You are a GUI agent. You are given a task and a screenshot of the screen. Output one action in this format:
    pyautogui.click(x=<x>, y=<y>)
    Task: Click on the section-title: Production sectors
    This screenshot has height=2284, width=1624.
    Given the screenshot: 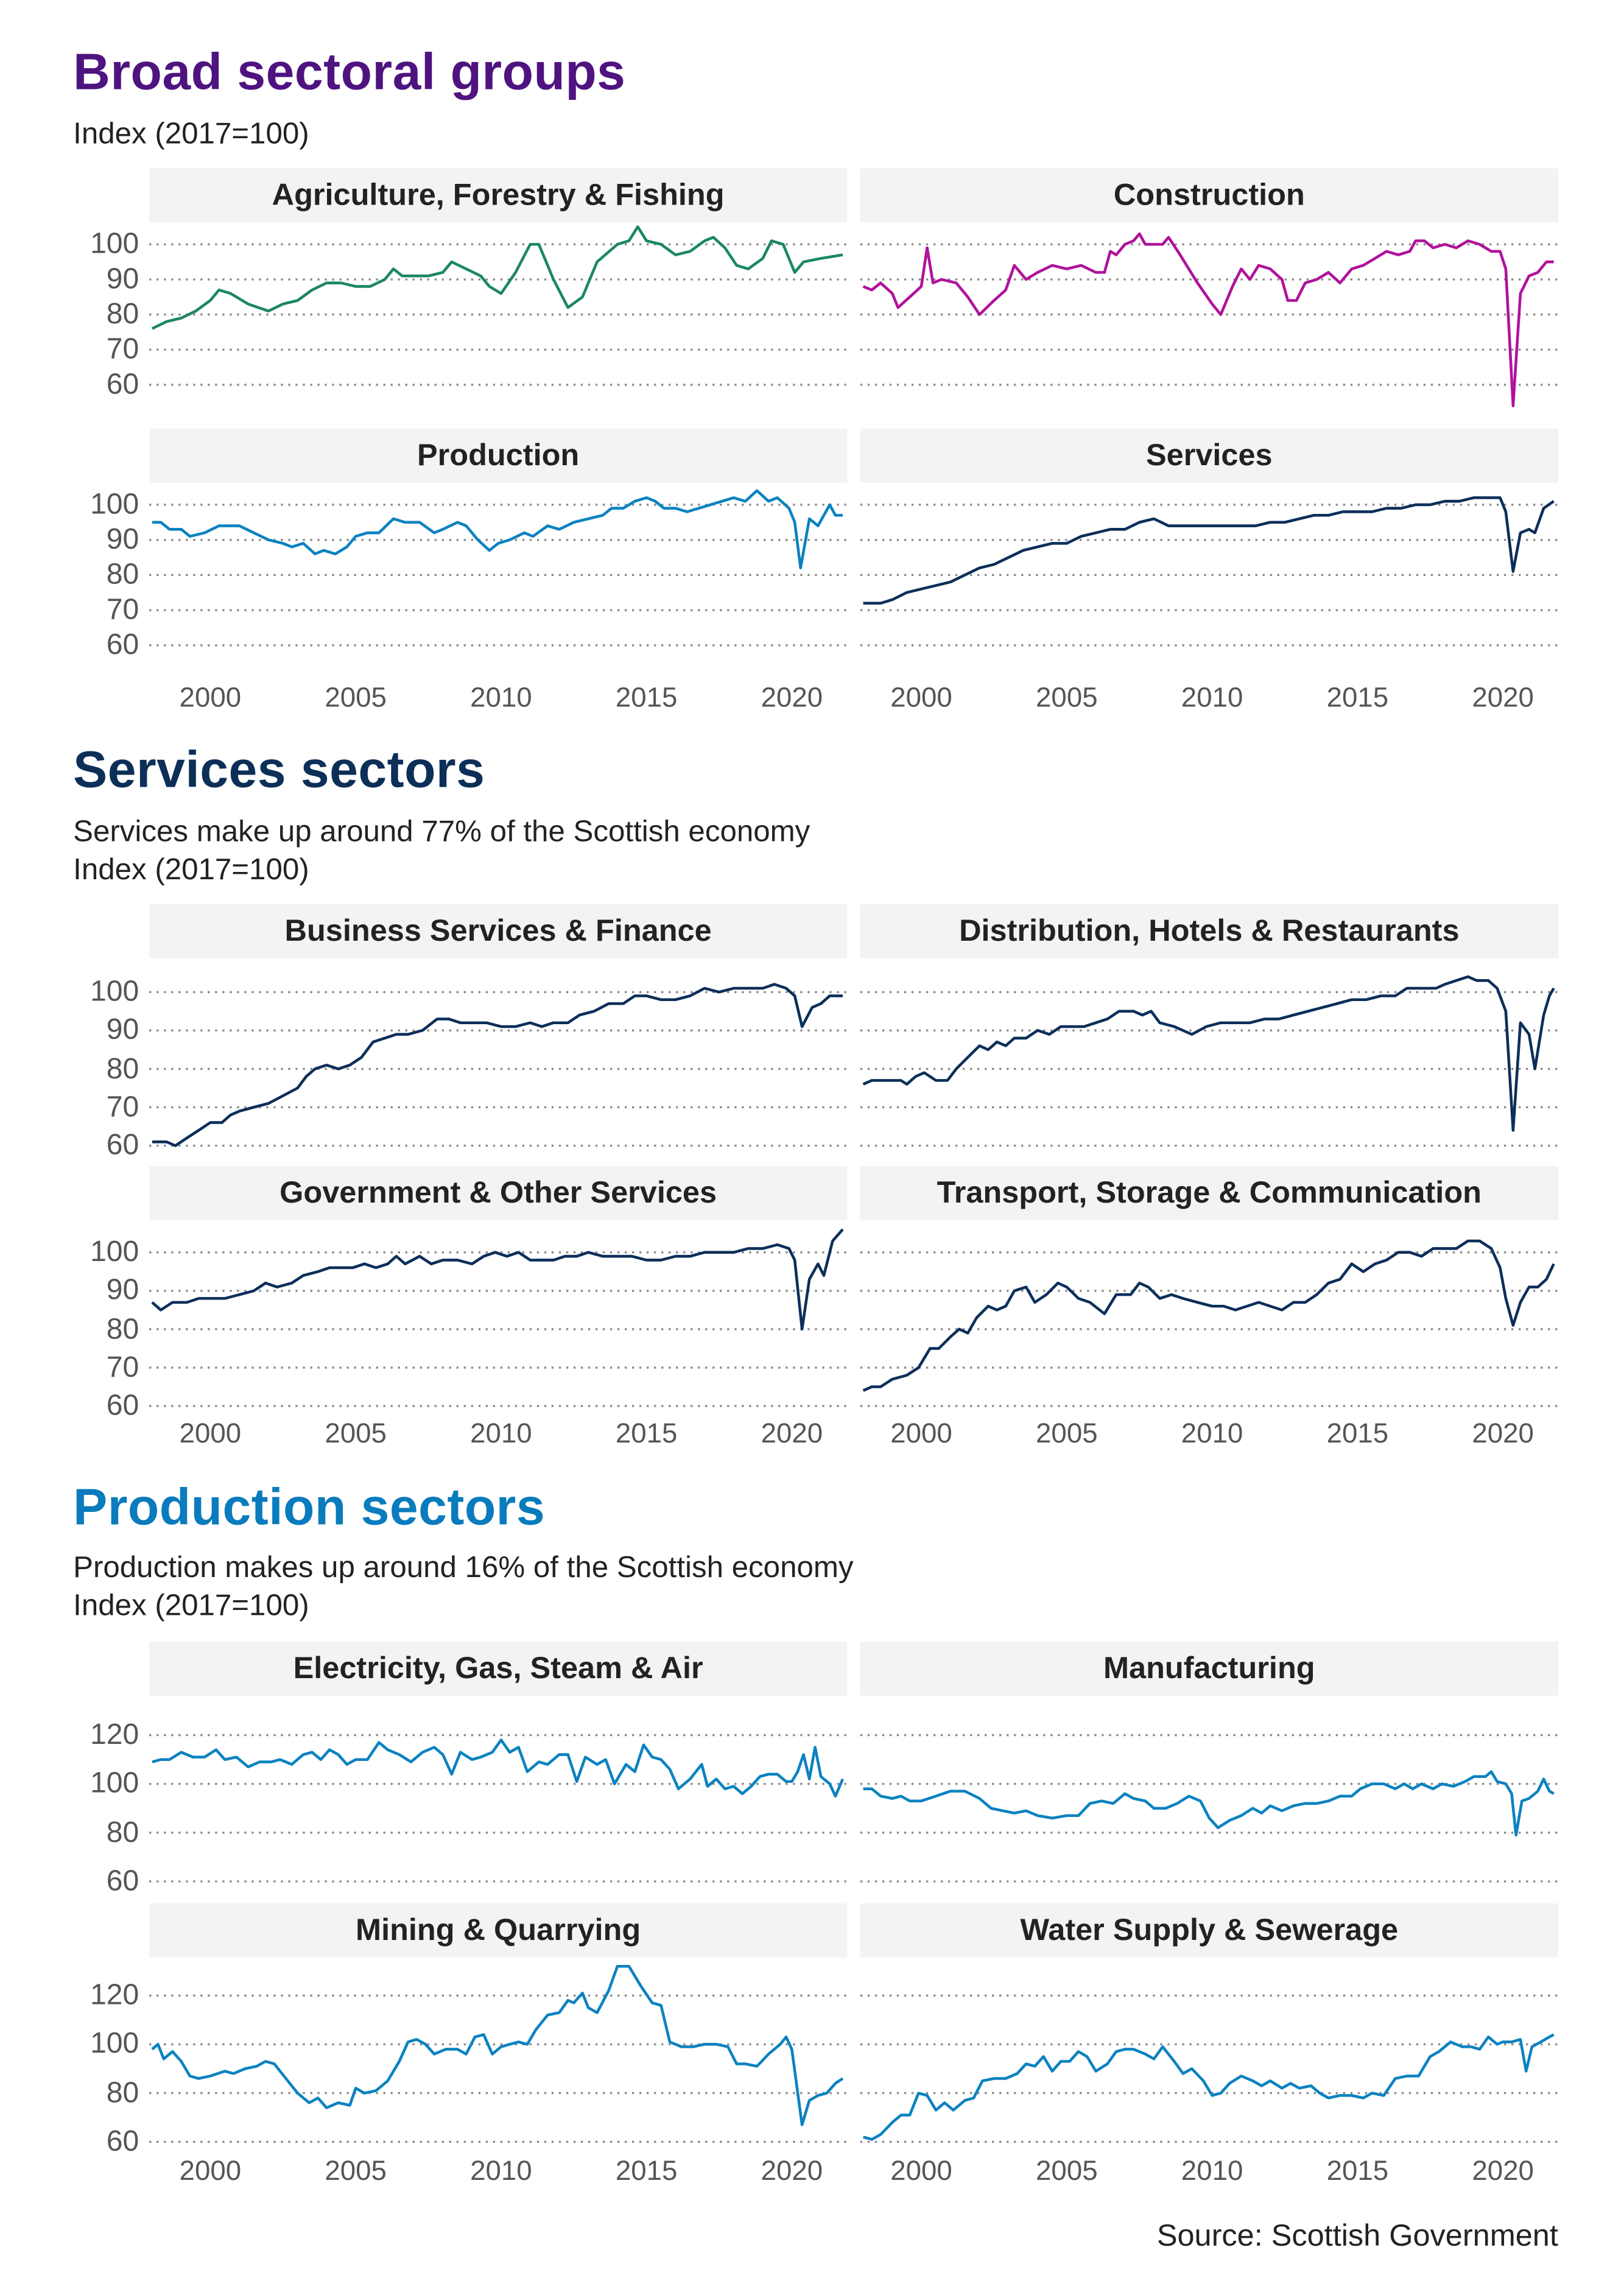 What is the action you would take?
    pyautogui.click(x=309, y=1507)
    